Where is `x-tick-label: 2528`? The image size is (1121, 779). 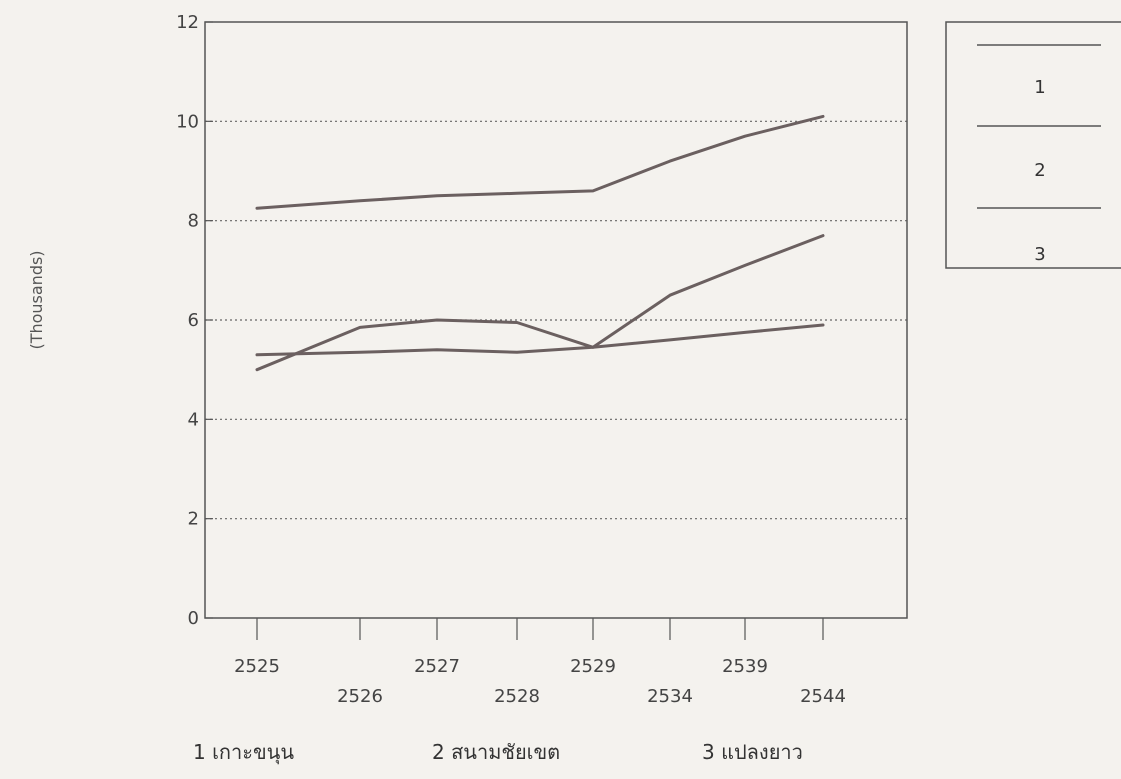
x-tick-label: 2528 is located at coordinates (517, 696).